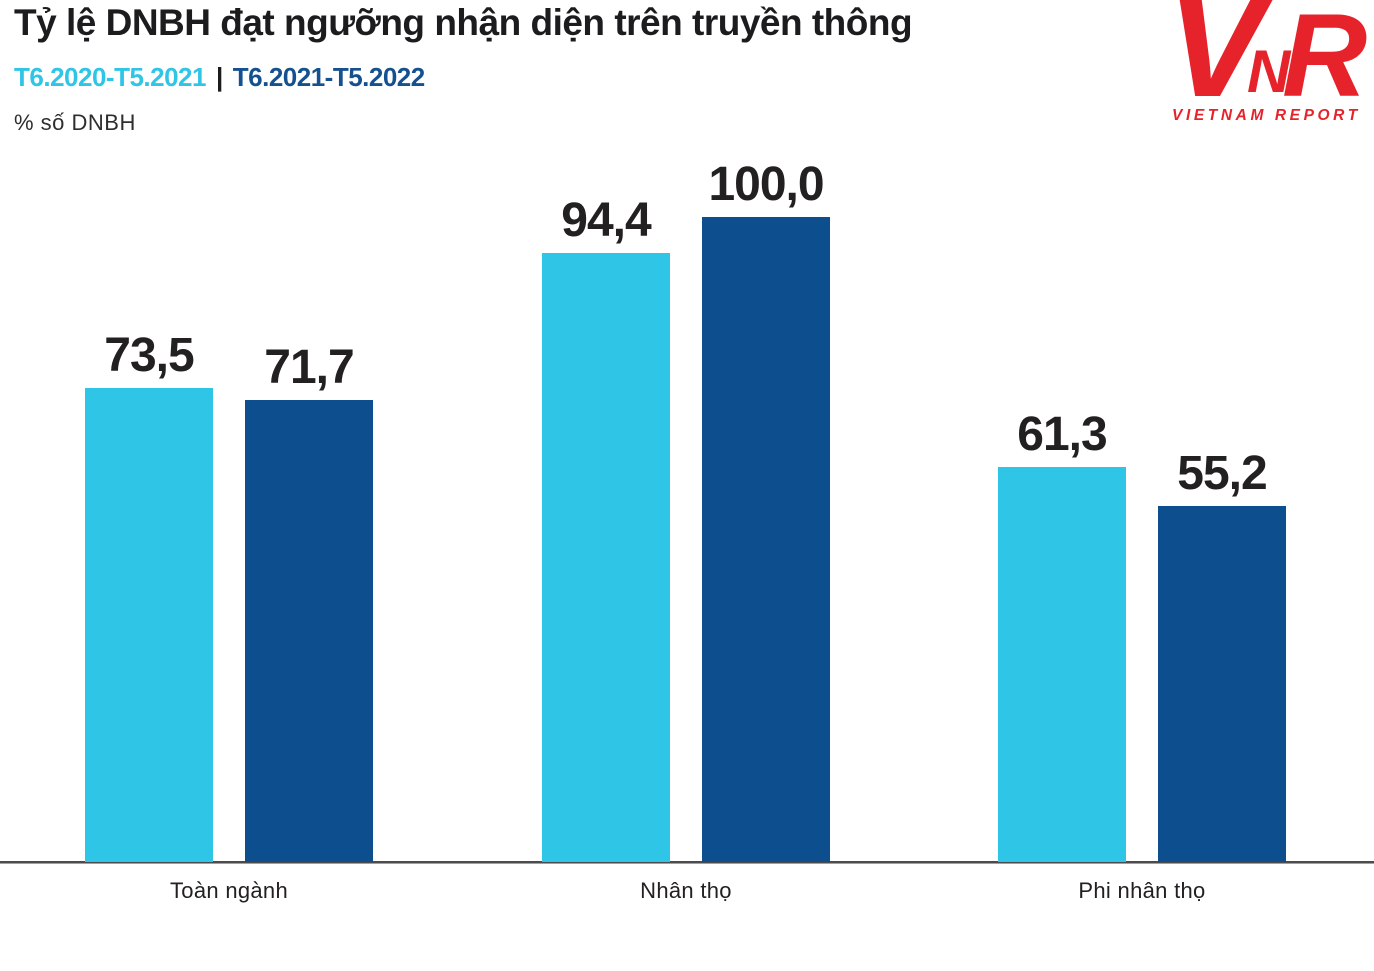 The image size is (1374, 971). What do you see at coordinates (1269, 71) in the screenshot?
I see `logo-letter-n-icon: N` at bounding box center [1269, 71].